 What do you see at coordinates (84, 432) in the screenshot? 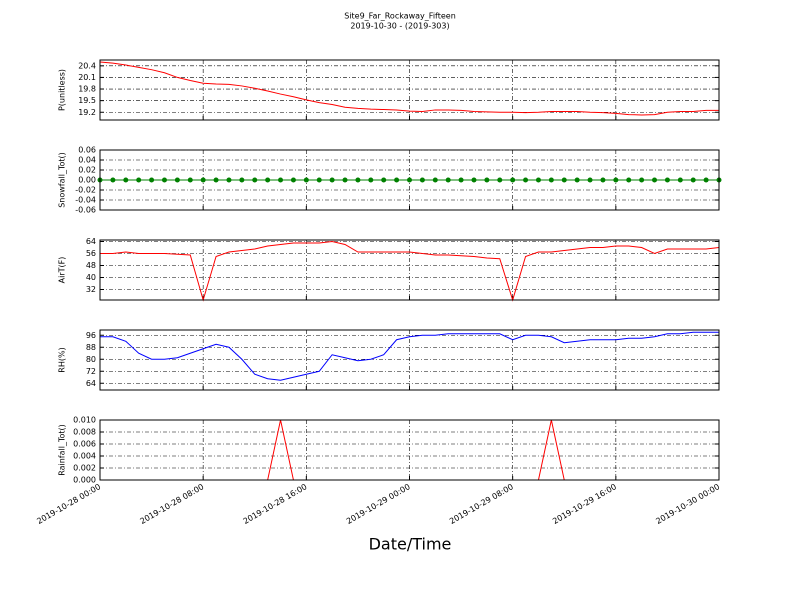
I see `y-tick-label: 0.008` at bounding box center [84, 432].